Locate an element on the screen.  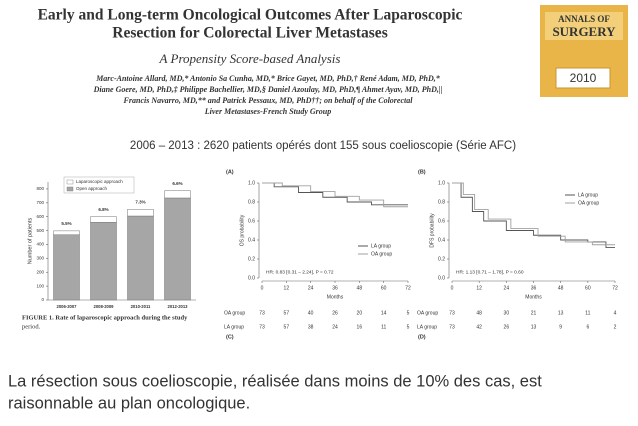
risk-count: 6 is located at coordinates (587, 327).